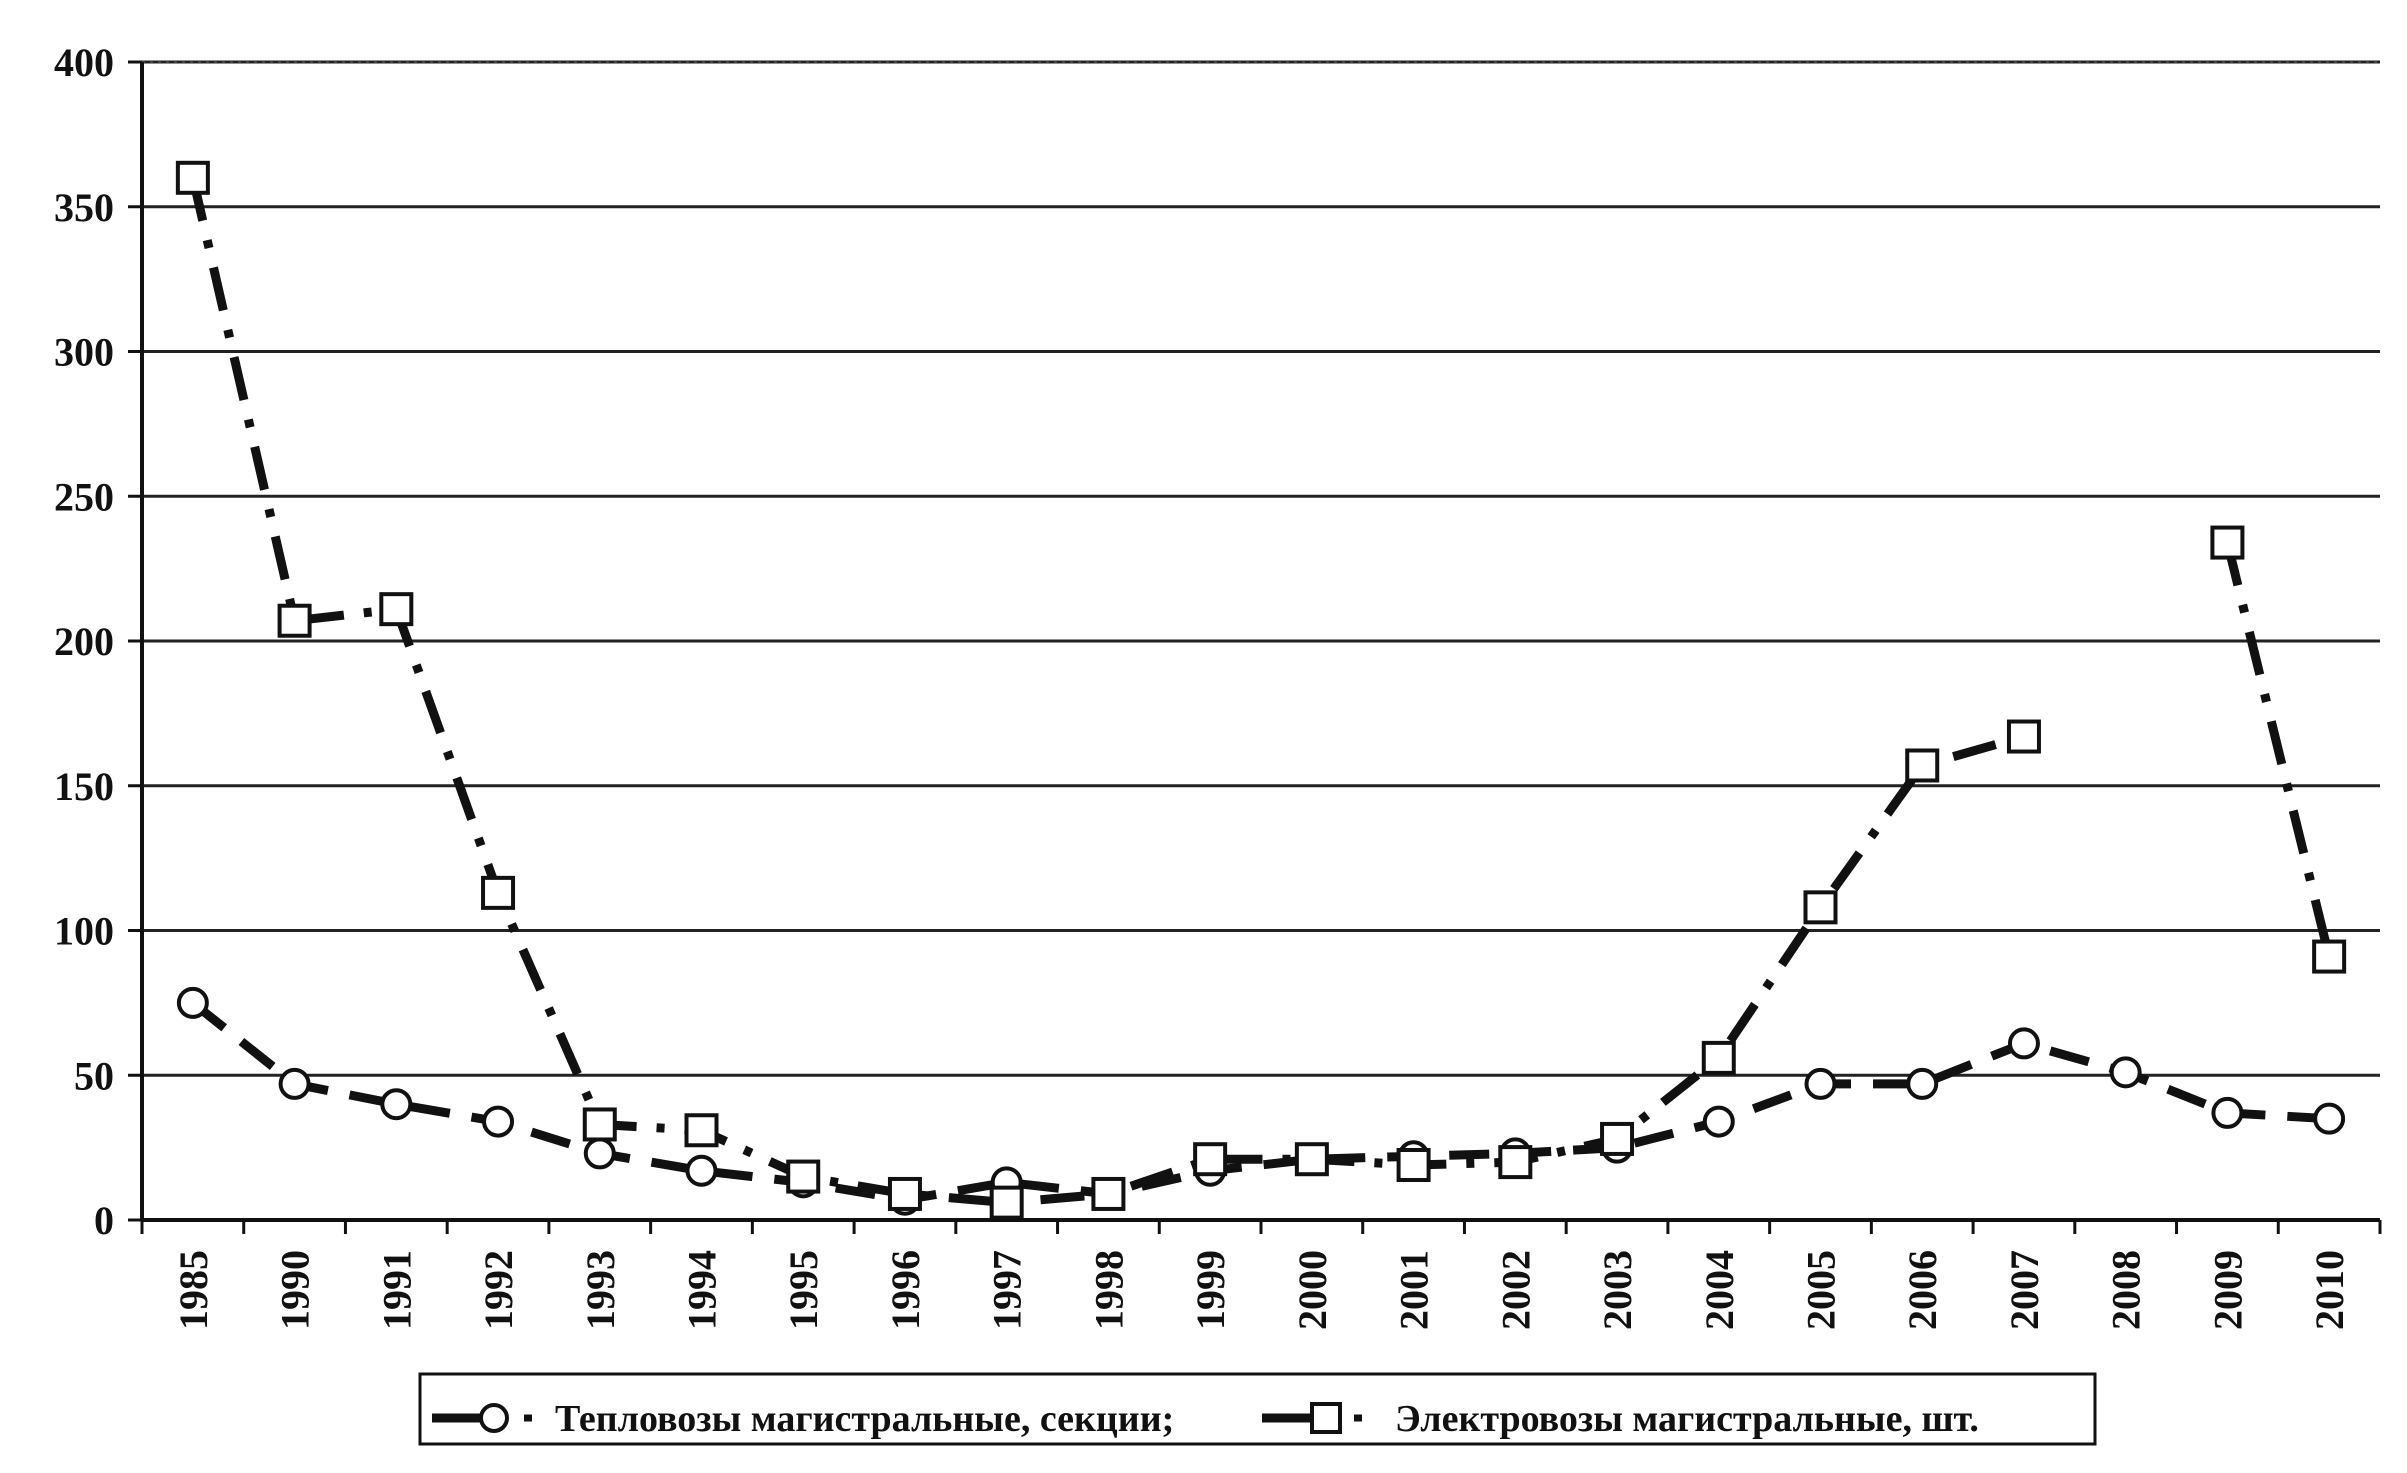 This screenshot has height=1473, width=2407. I want to click on y-tick-label-50: 50, so click(94, 1075).